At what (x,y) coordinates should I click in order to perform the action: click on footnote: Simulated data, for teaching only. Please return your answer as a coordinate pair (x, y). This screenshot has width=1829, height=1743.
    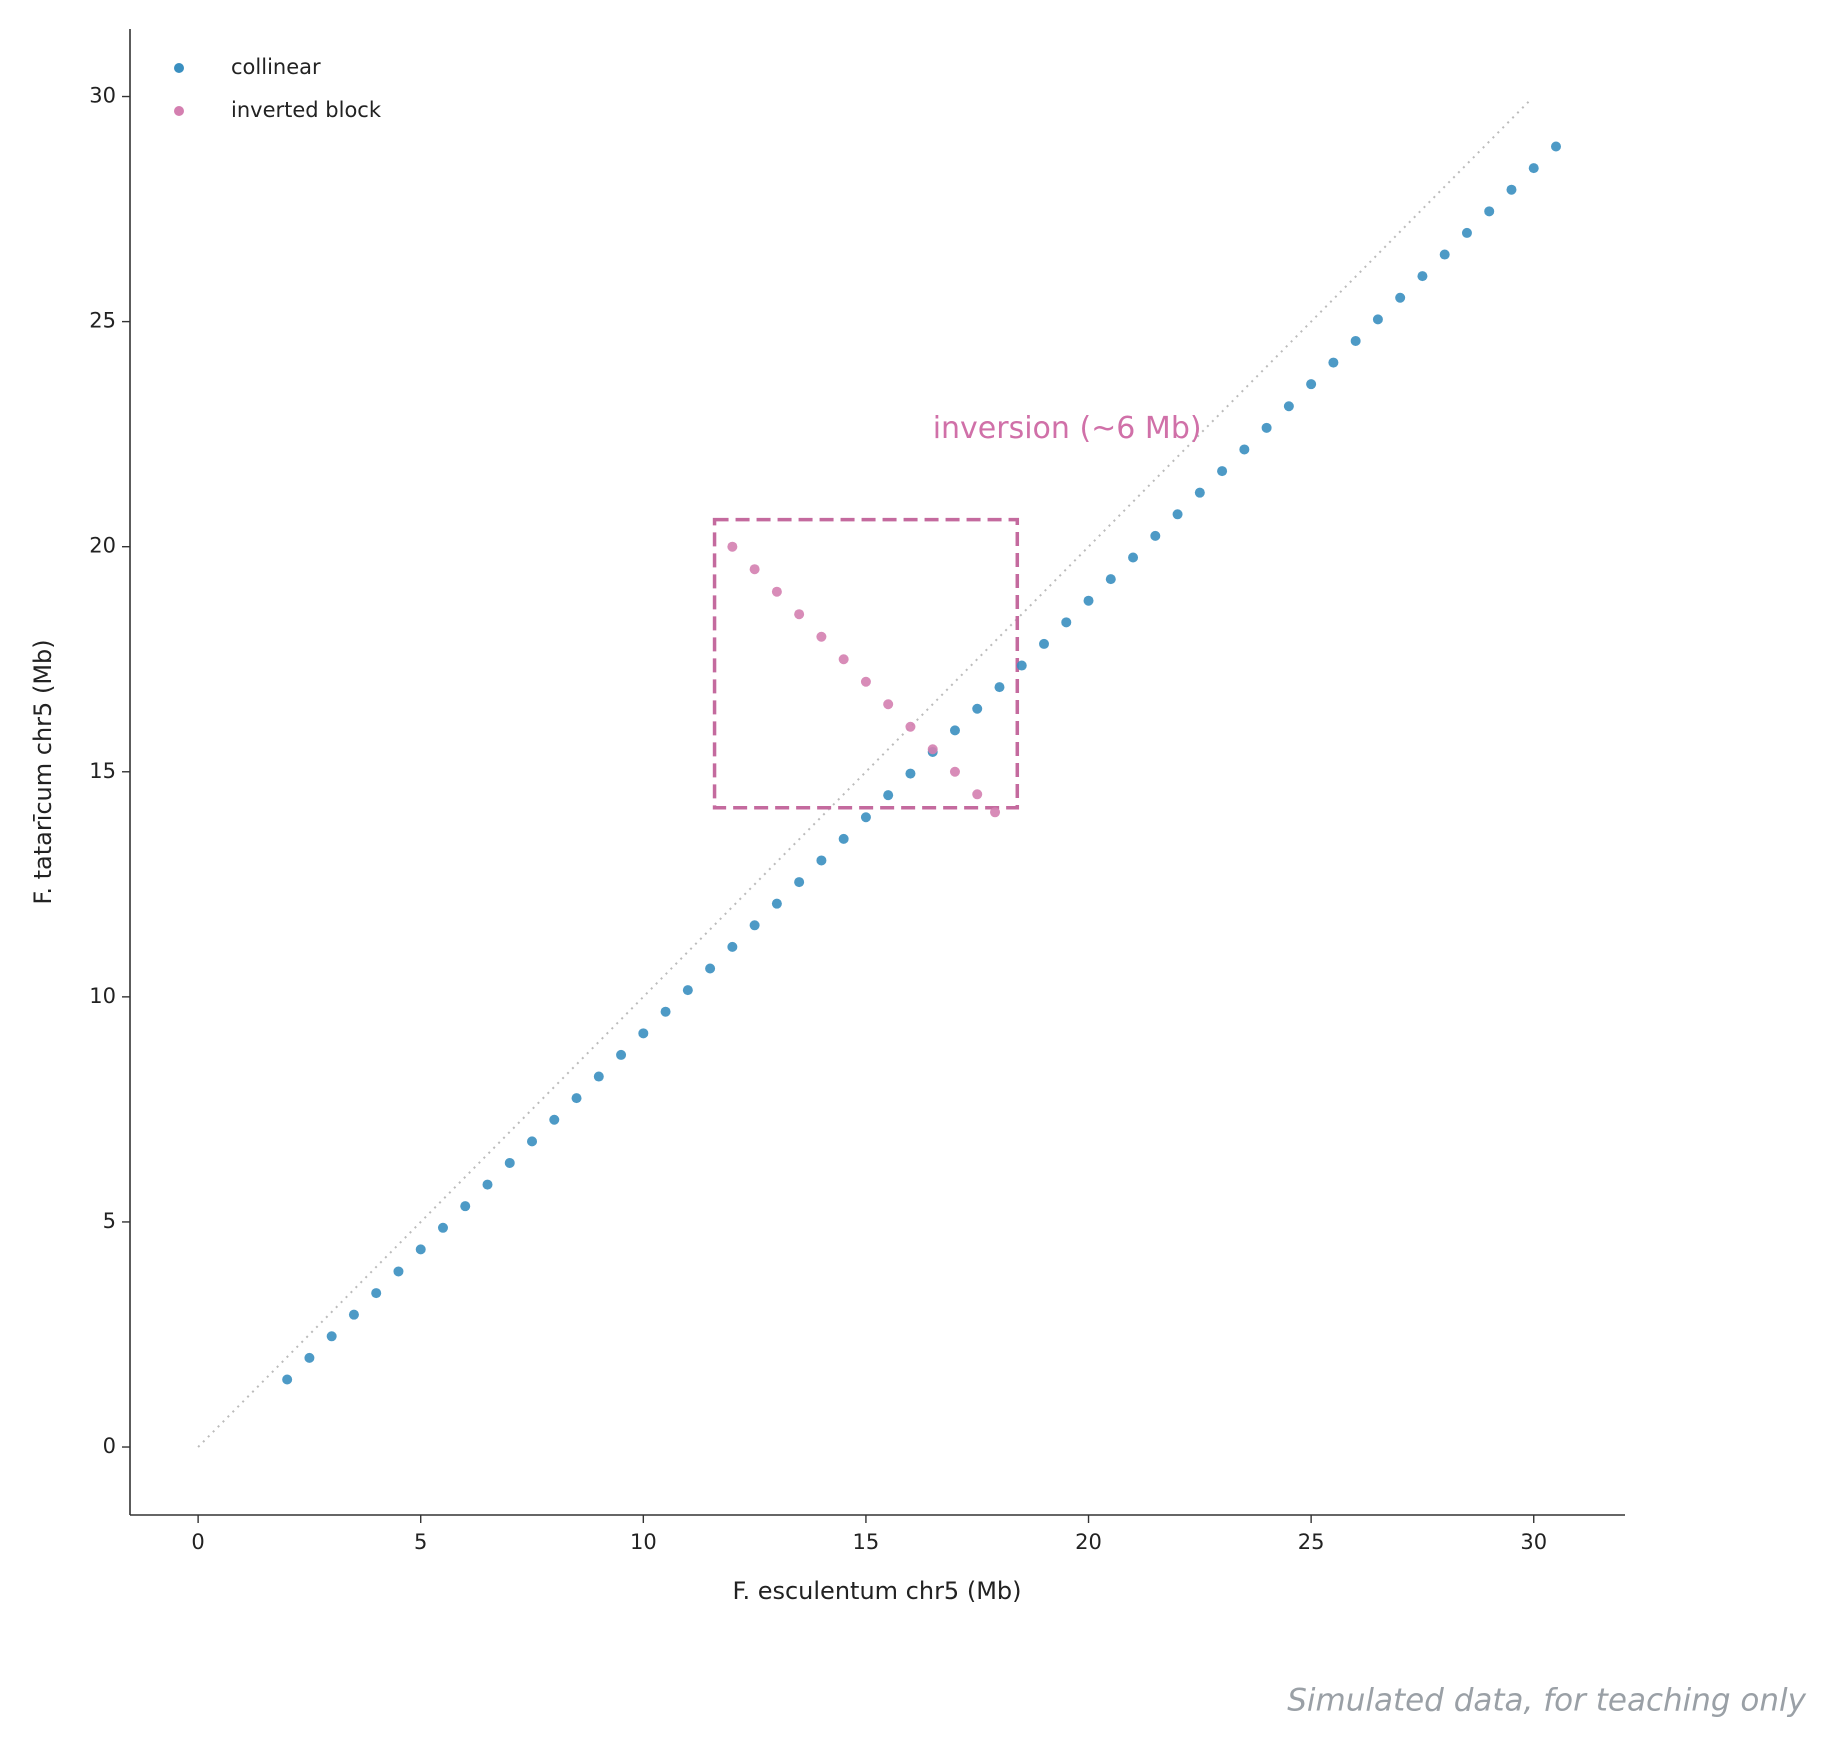
    Looking at the image, I should click on (1546, 1701).